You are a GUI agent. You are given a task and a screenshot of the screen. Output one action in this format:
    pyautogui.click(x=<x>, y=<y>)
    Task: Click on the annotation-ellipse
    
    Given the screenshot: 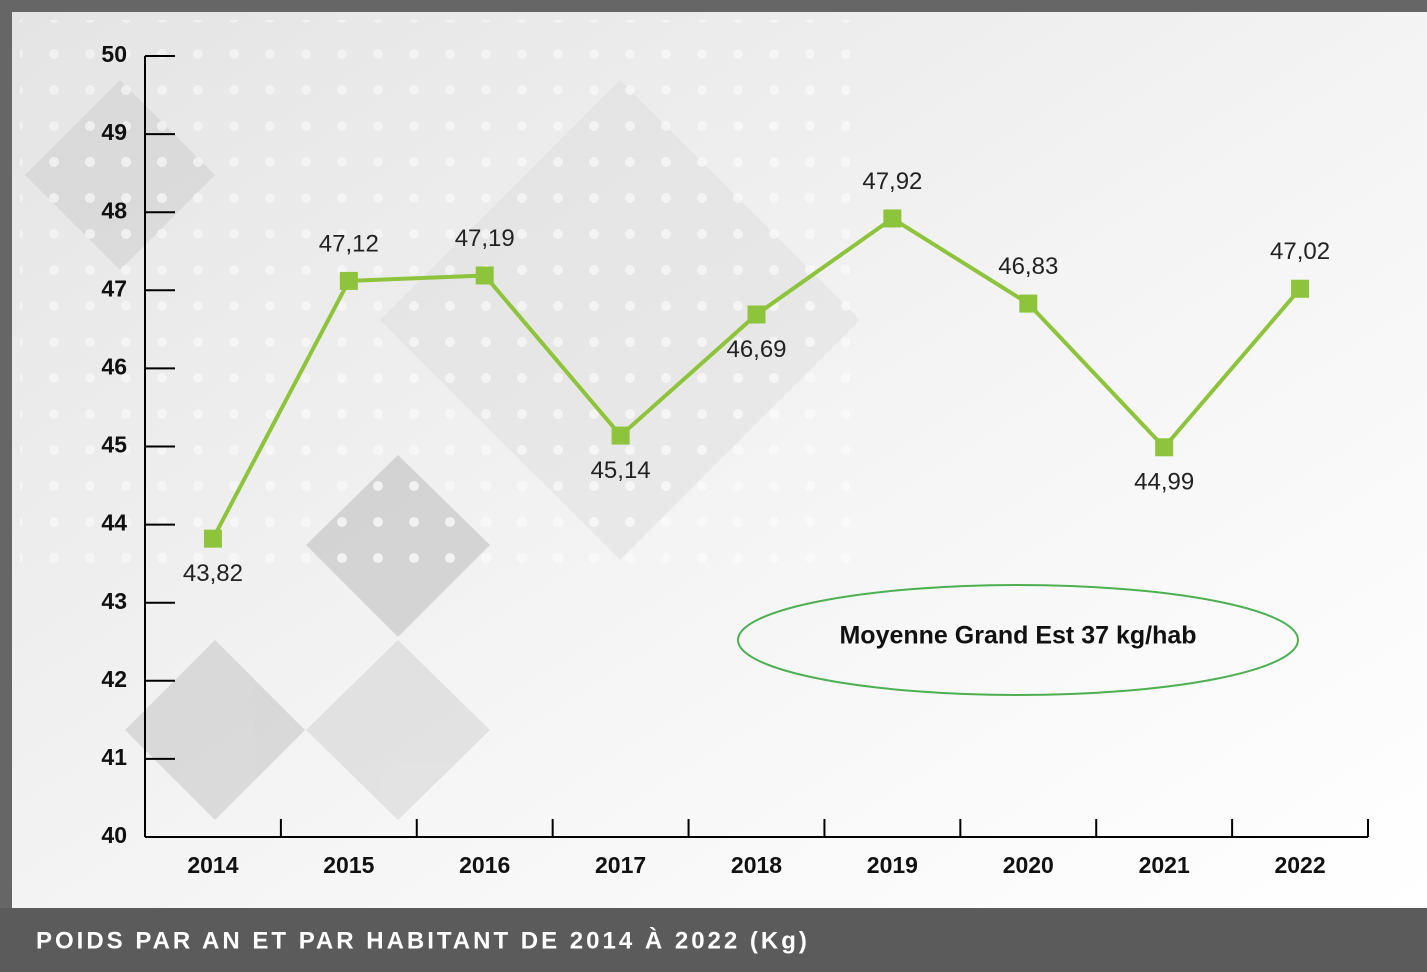 What is the action you would take?
    pyautogui.click(x=1018, y=640)
    